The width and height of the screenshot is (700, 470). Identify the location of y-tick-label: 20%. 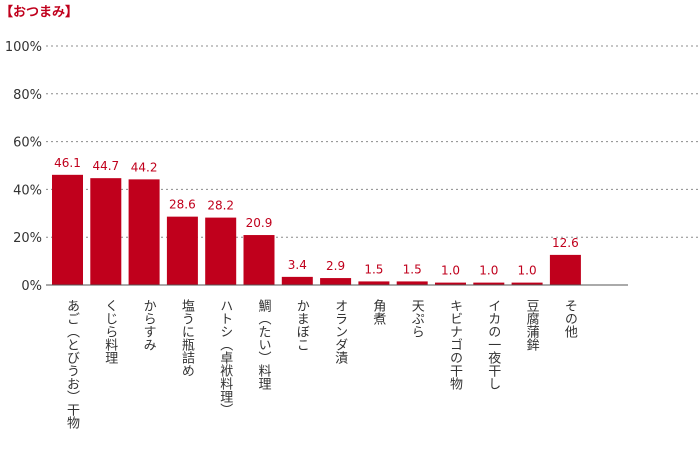
(27, 238).